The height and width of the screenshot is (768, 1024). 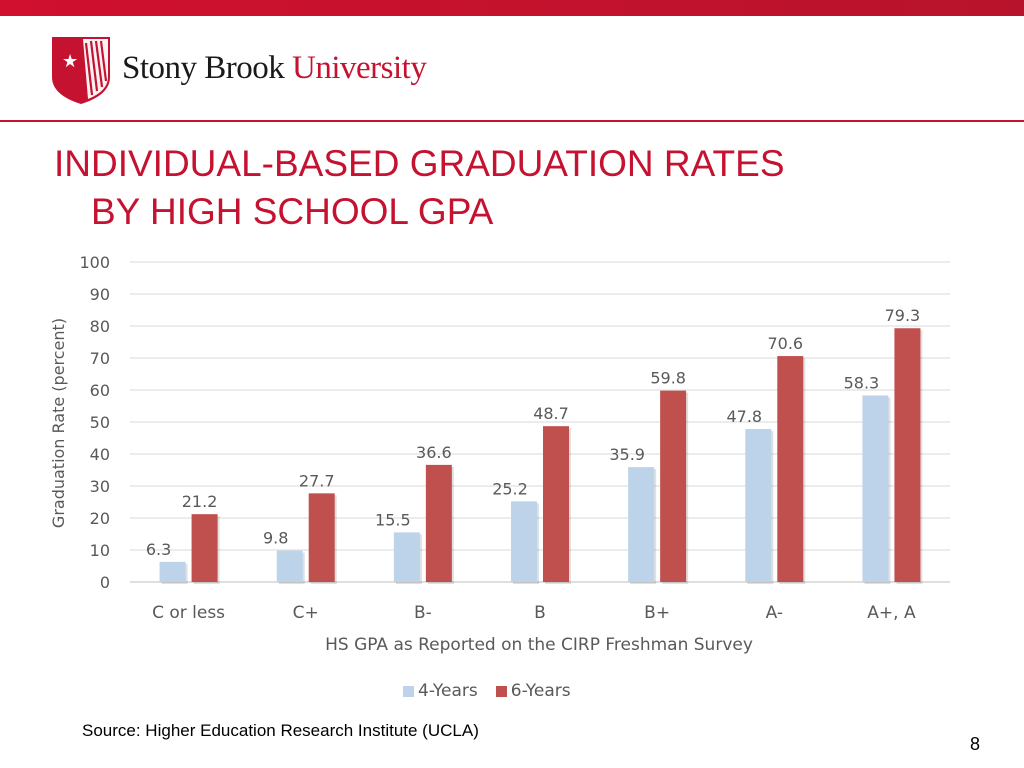 I want to click on y-tick-label: 100, so click(x=94, y=262).